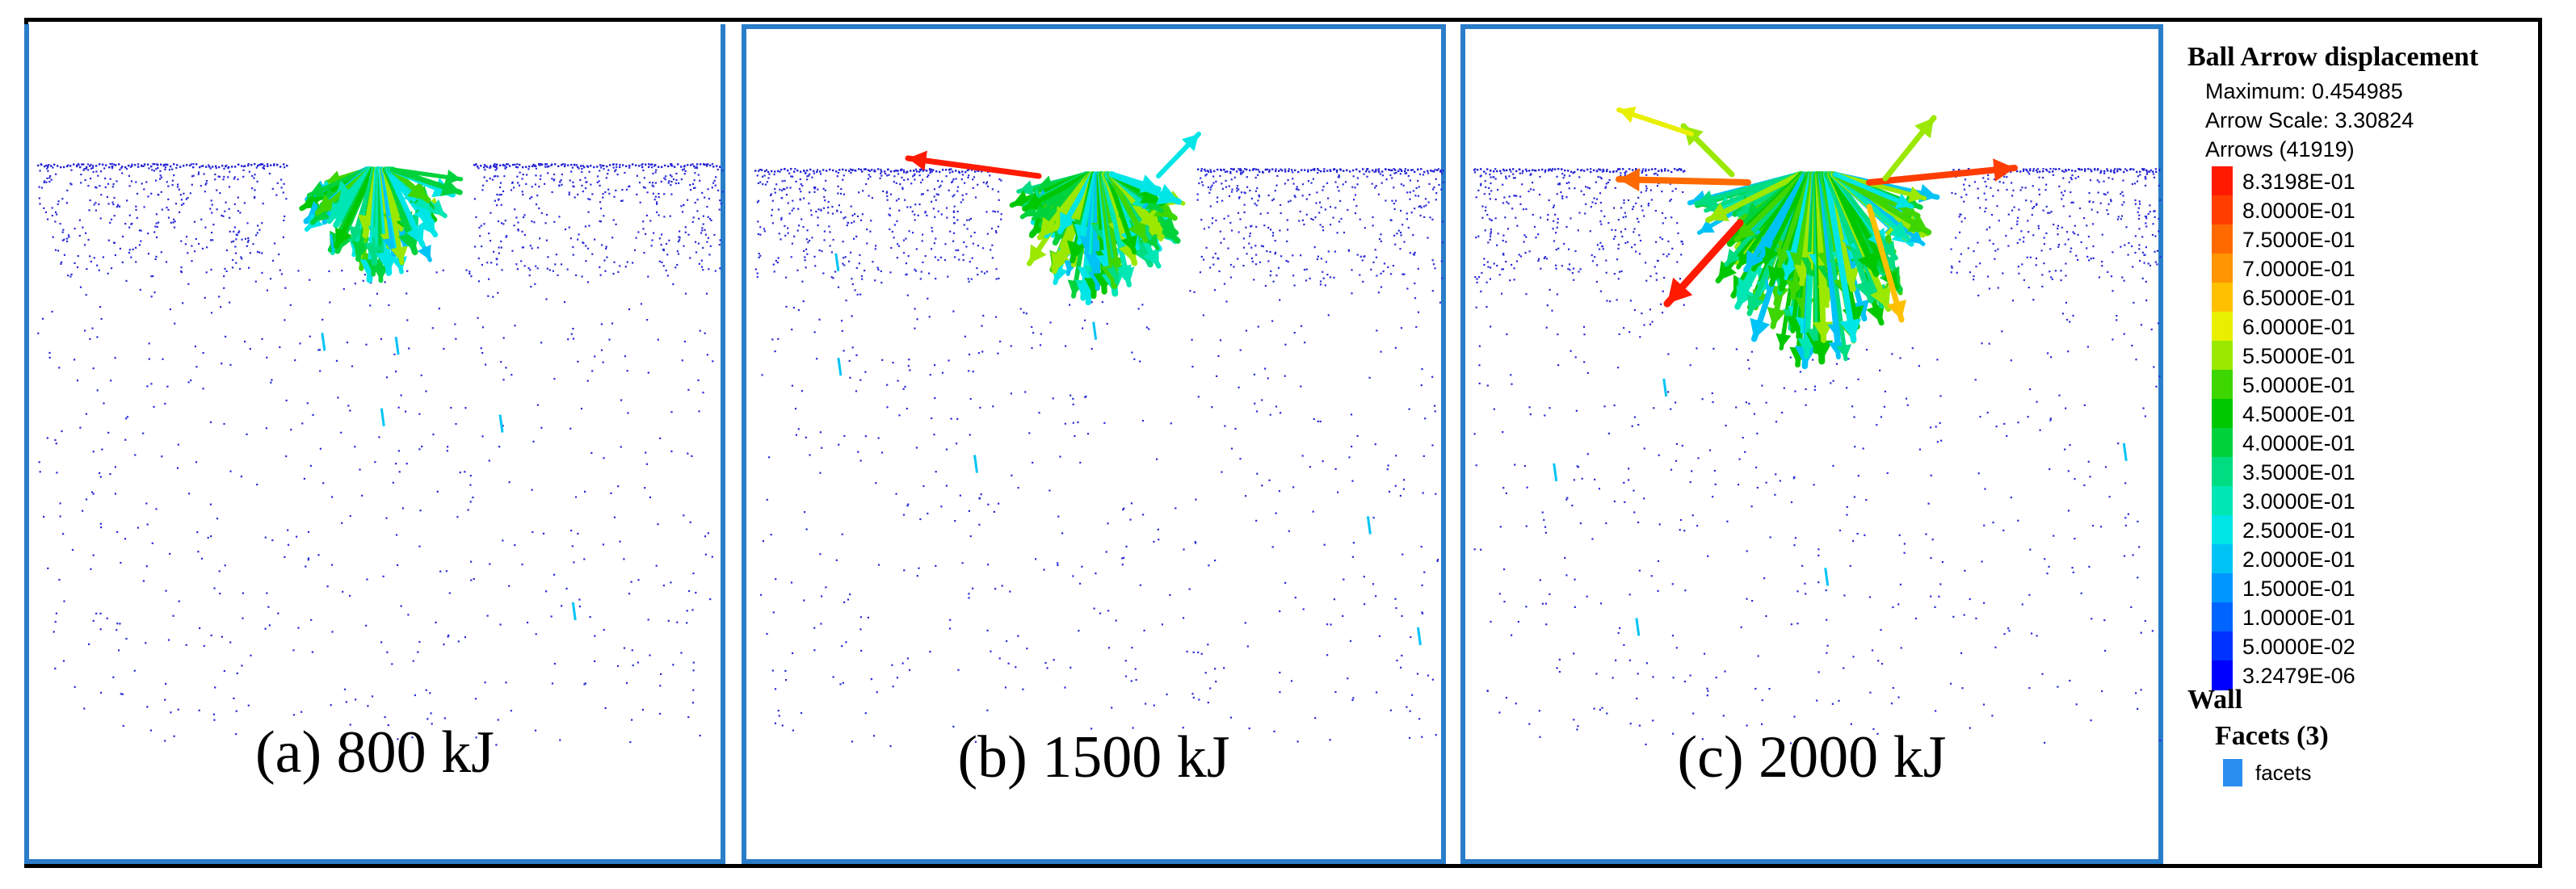 This screenshot has width=2576, height=889. Describe the element at coordinates (2298, 443) in the screenshot. I see `legend-value: 4.0000E-01` at that location.